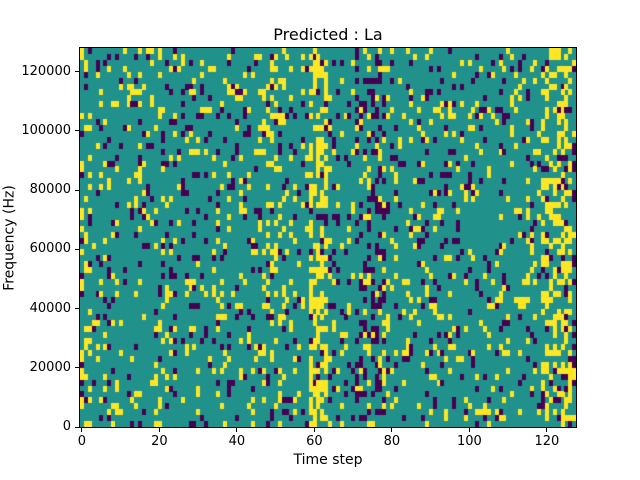 The image size is (640, 480). What do you see at coordinates (328, 460) in the screenshot?
I see `x-axis-label: Time step` at bounding box center [328, 460].